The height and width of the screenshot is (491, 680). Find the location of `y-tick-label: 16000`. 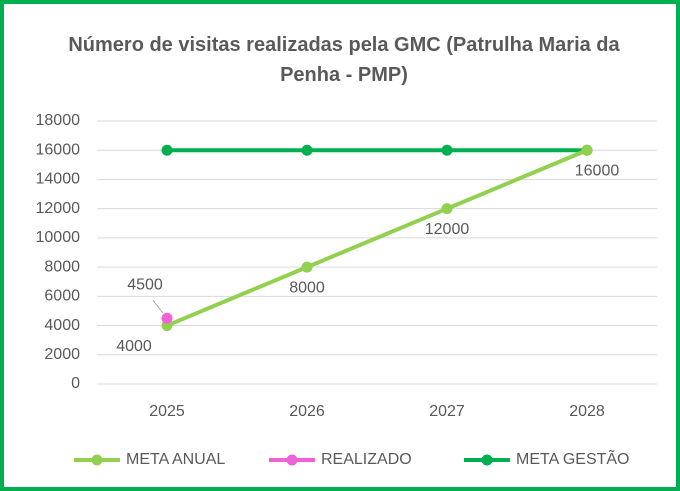

y-tick-label: 16000 is located at coordinates (58, 149).